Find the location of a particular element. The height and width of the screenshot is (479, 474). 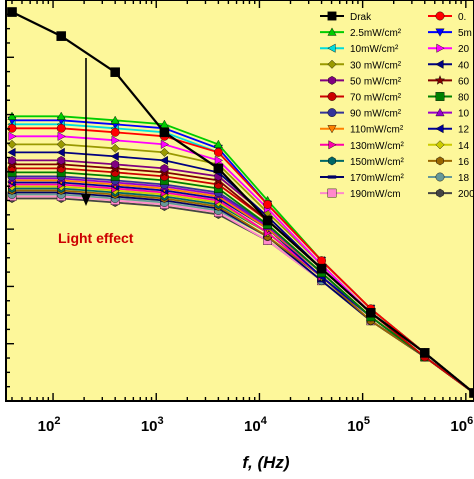

legend-item-10: 70 mW/cm² is located at coordinates (361, 98).